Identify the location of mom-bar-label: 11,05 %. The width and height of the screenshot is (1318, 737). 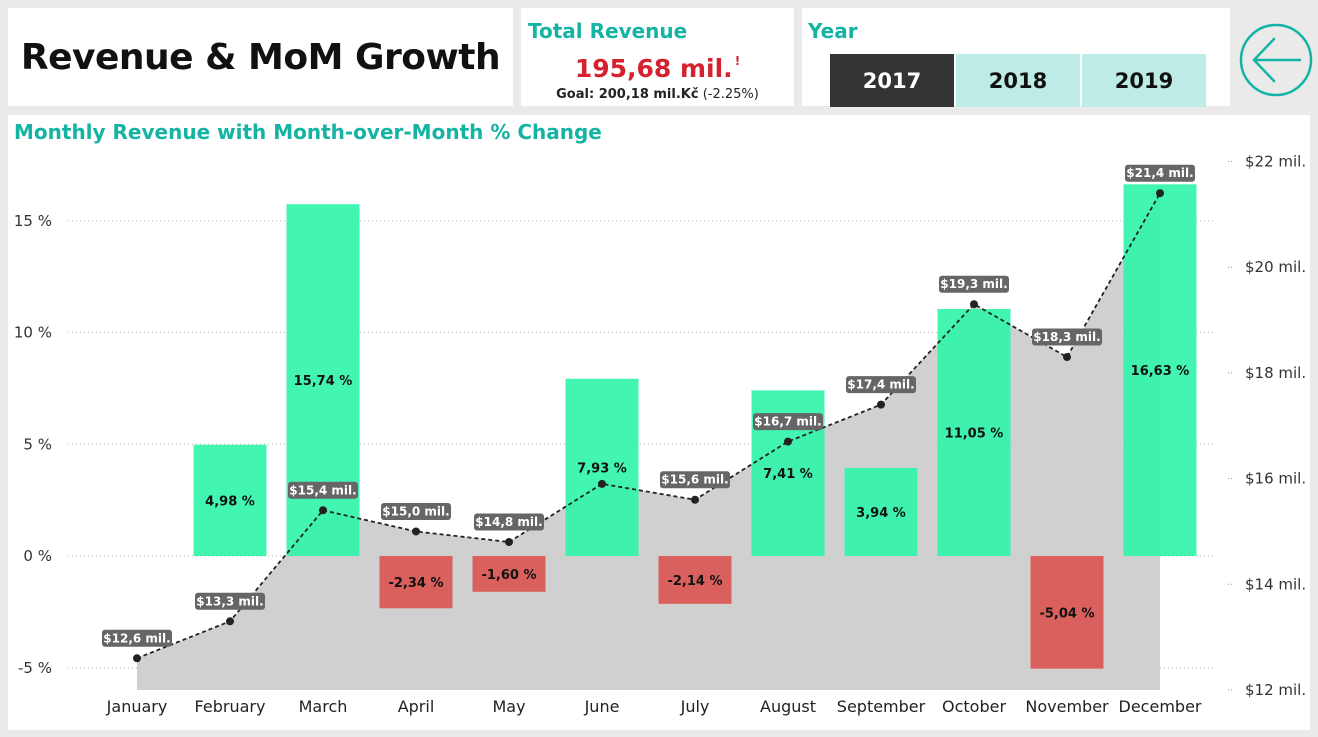
(974, 434).